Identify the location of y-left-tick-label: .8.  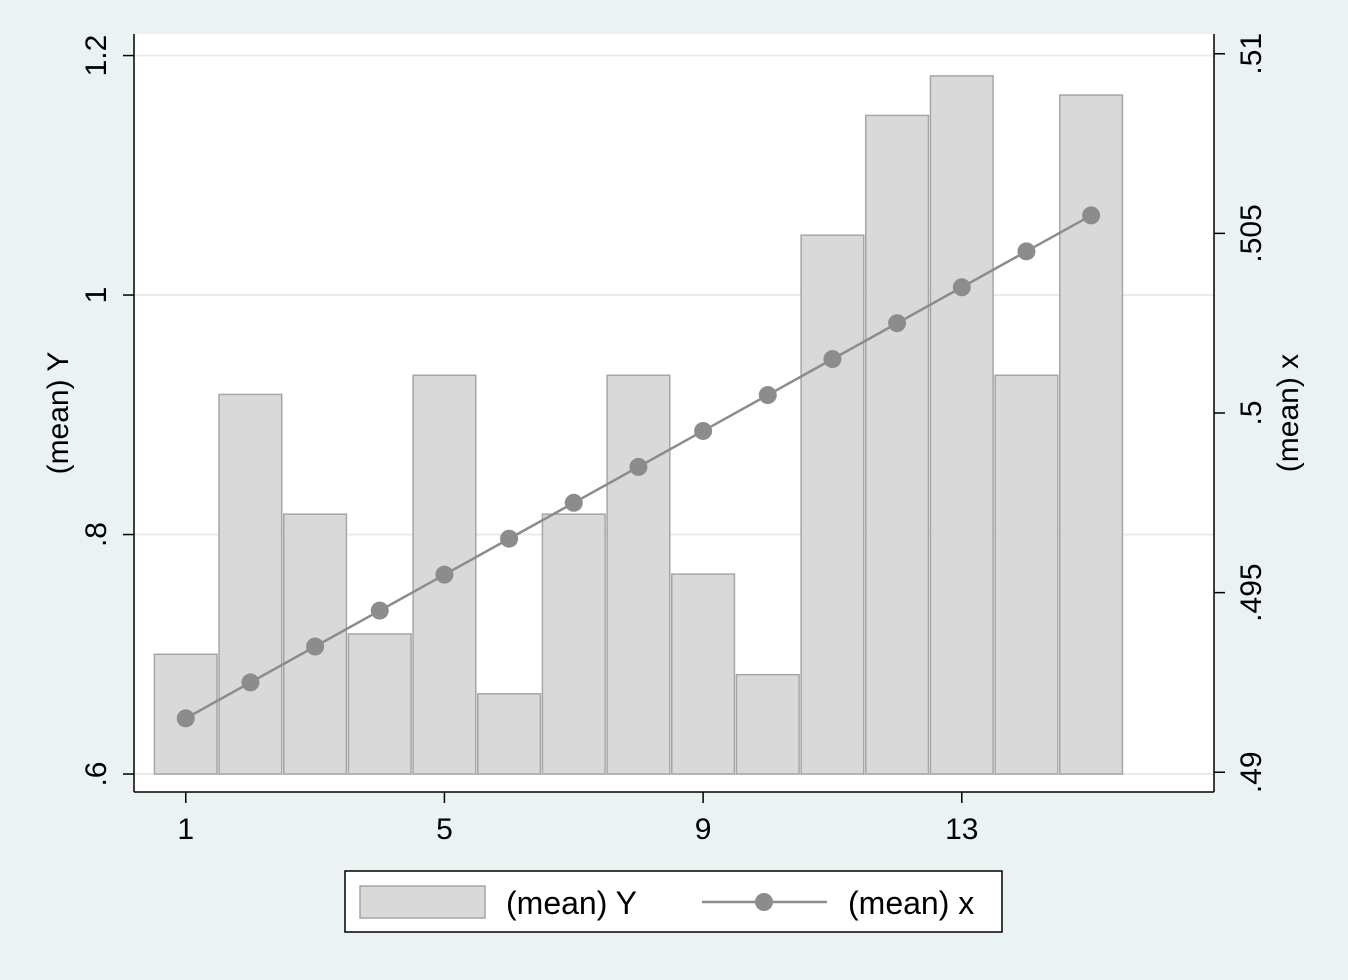
(96, 534).